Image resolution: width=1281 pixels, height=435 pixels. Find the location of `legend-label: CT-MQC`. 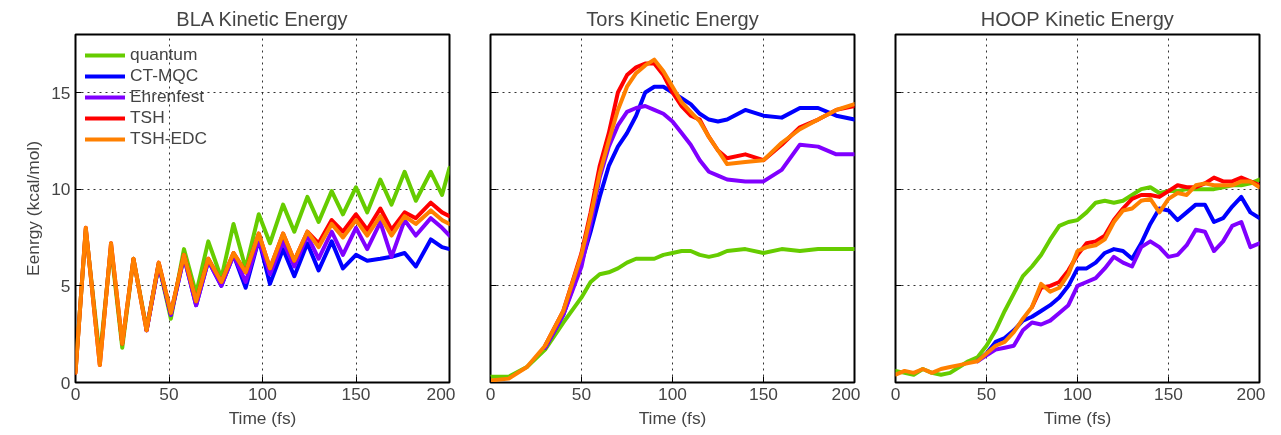

legend-label: CT-MQC is located at coordinates (164, 75).